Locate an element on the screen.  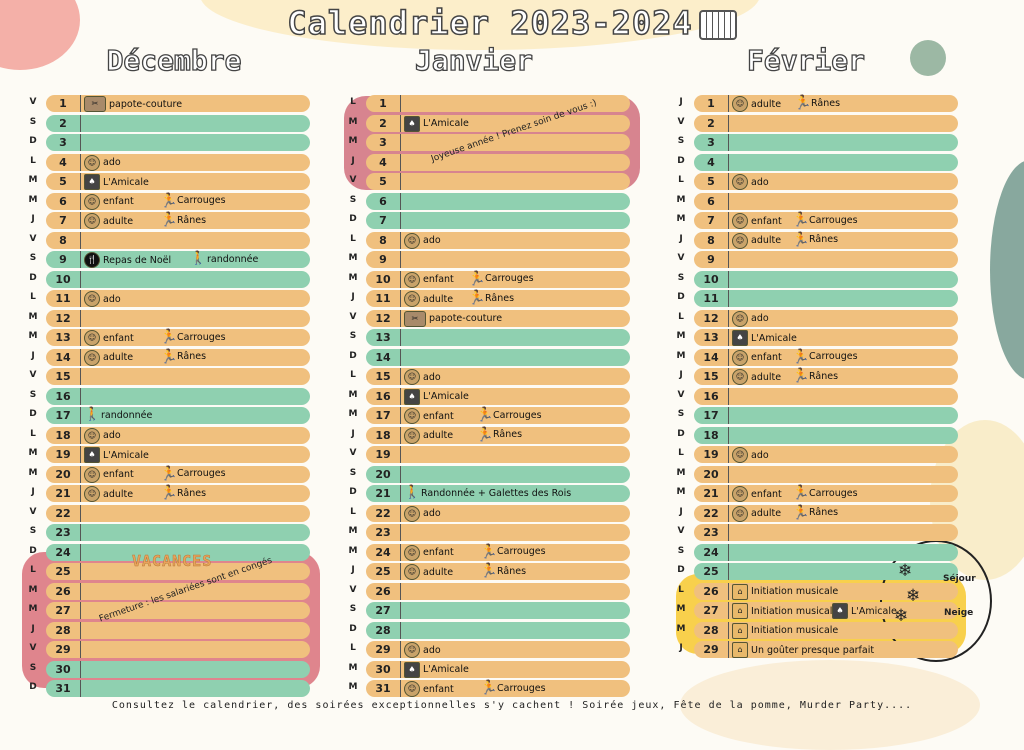
event-item: 🍴 Repas de Noël is located at coordinates (127, 260).